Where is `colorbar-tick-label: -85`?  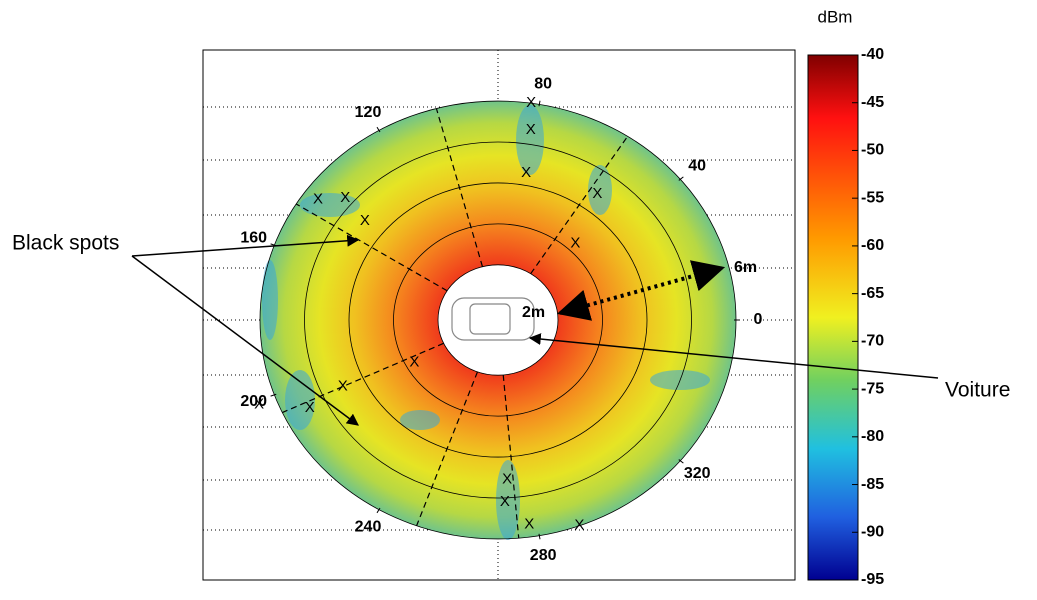 colorbar-tick-label: -85 is located at coordinates (872, 484).